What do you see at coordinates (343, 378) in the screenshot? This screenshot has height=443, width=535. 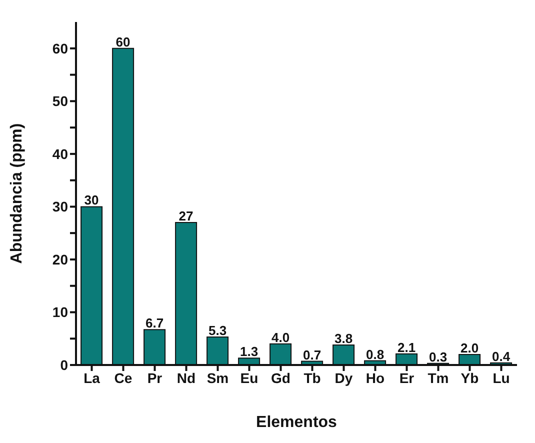 I see `x-tick-label: Dy` at bounding box center [343, 378].